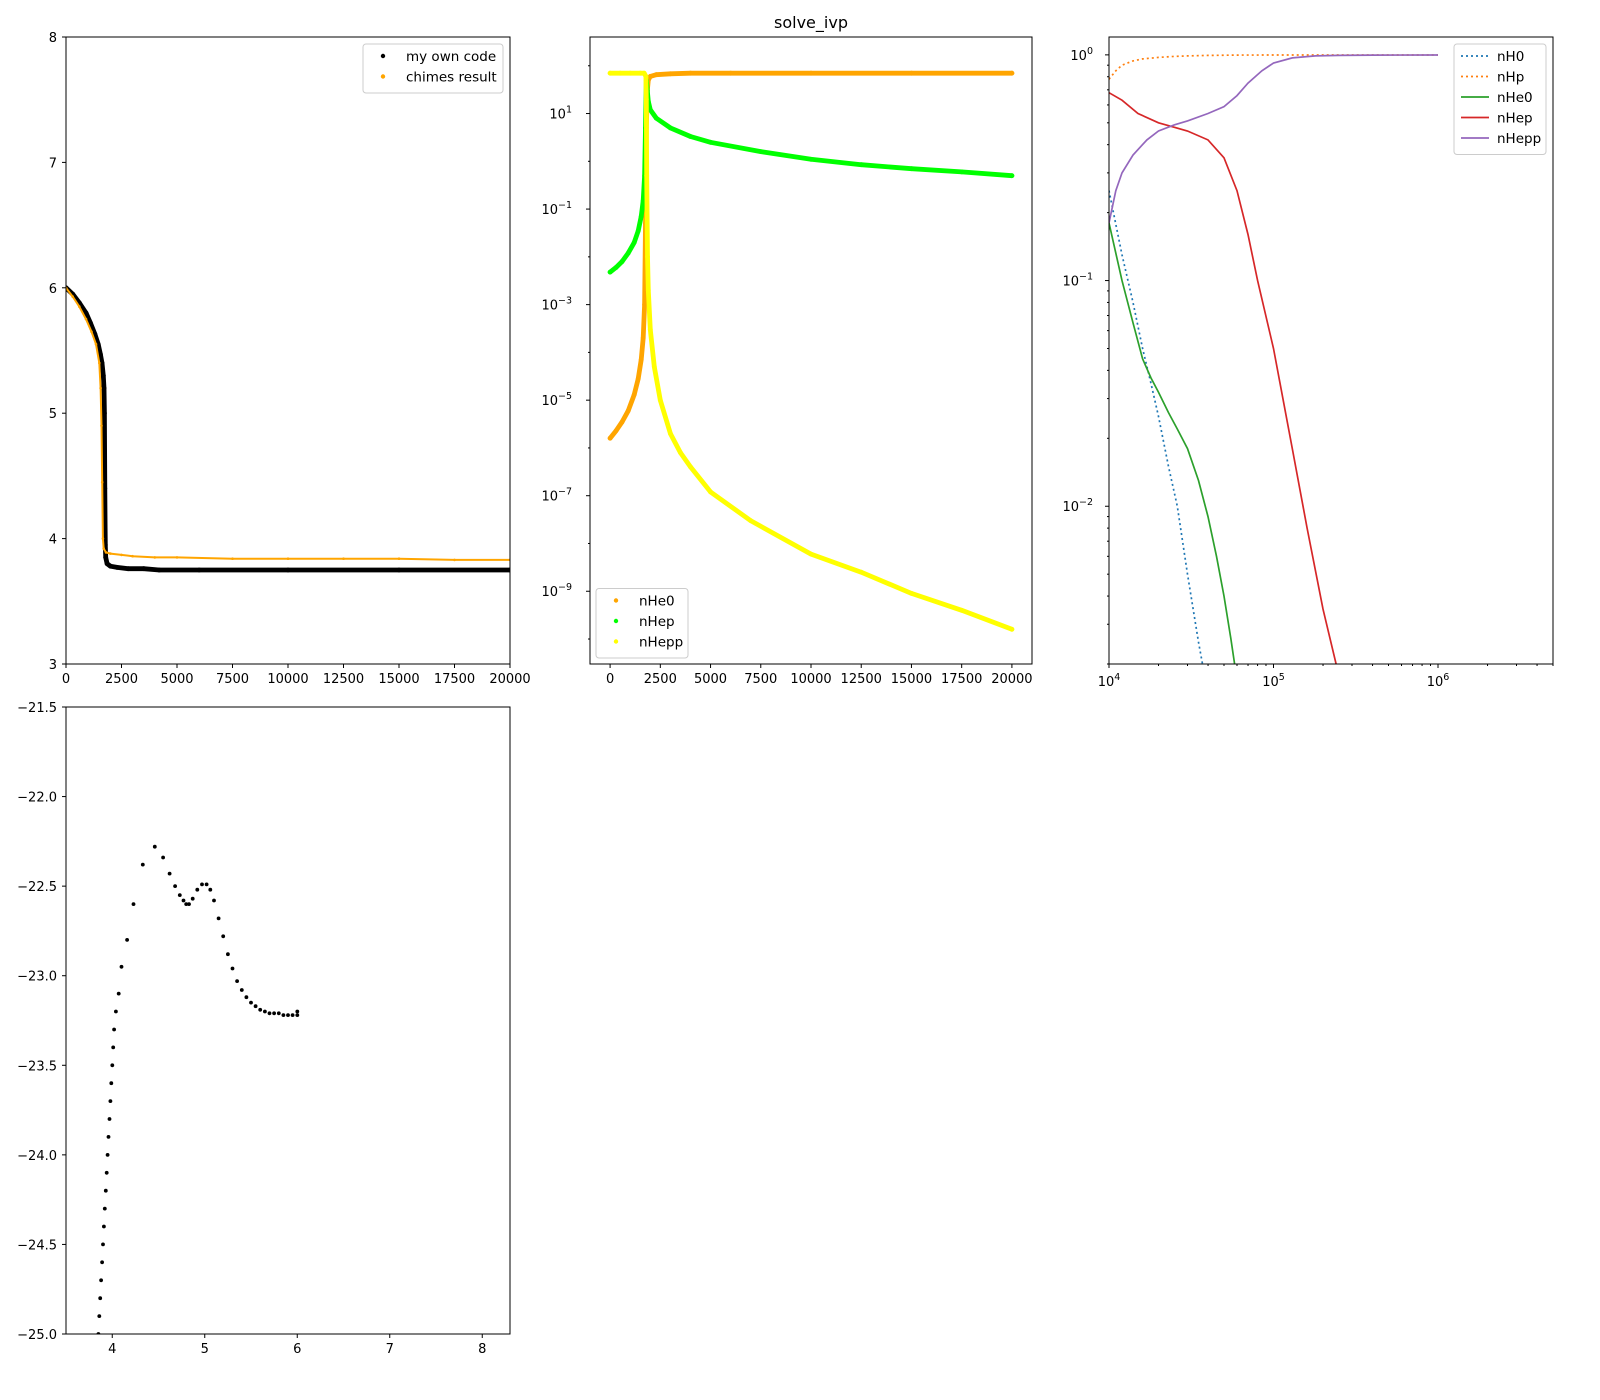 The height and width of the screenshot is (1400, 1600). What do you see at coordinates (288, 424) in the screenshot?
I see `series-chimes result` at bounding box center [288, 424].